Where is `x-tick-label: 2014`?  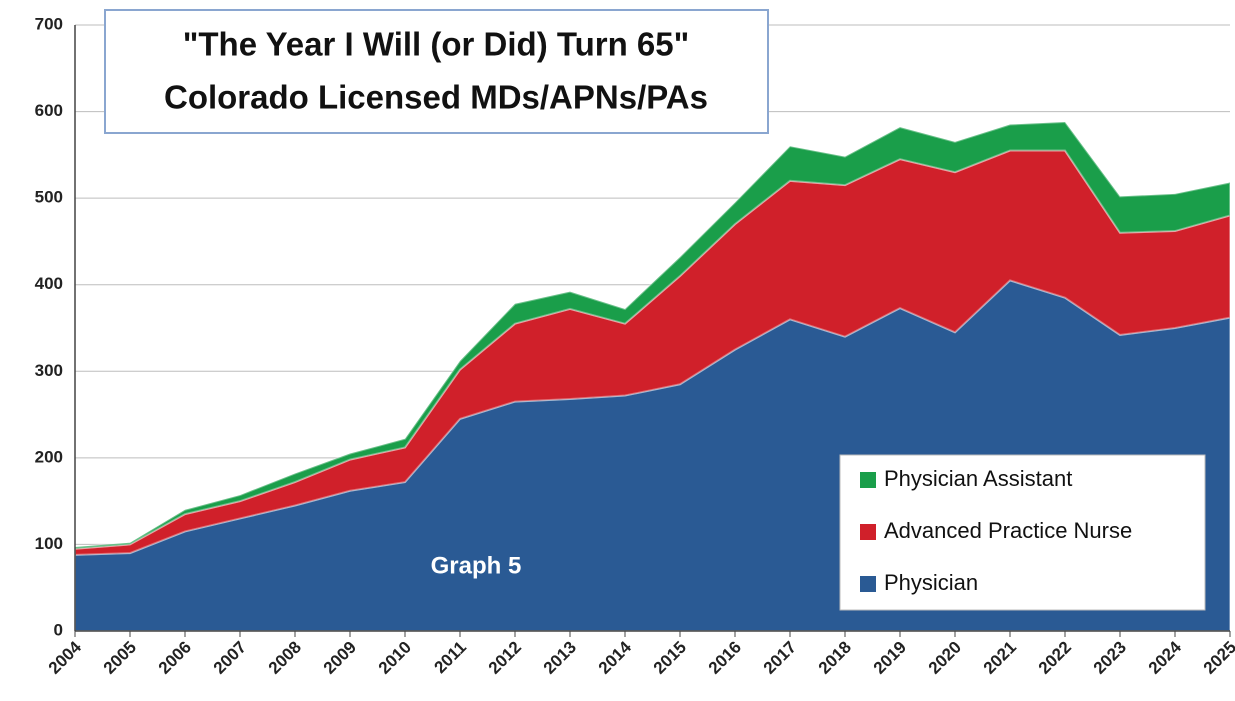 x-tick-label: 2014 is located at coordinates (615, 657).